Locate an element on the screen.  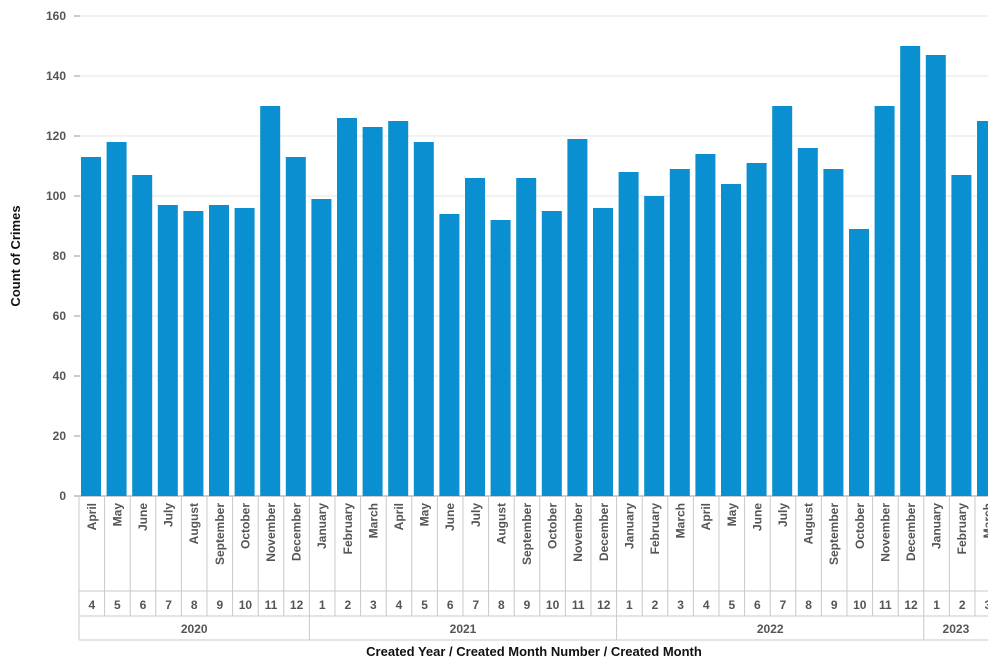
x-year-label: 2020 is located at coordinates (194, 629).